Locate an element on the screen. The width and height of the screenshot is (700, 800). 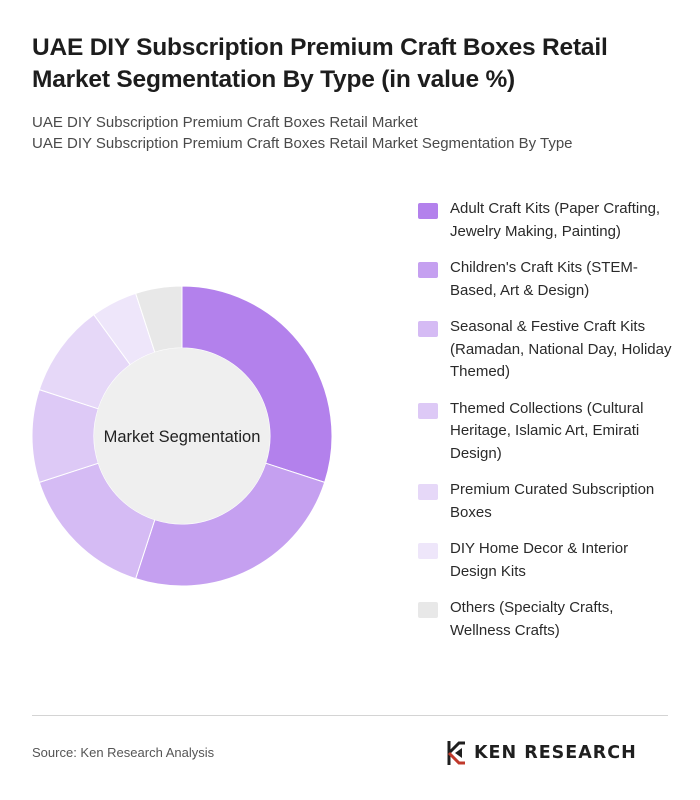
ken-research-logo: KEN RESEARCH is located at coordinates (541, 753).